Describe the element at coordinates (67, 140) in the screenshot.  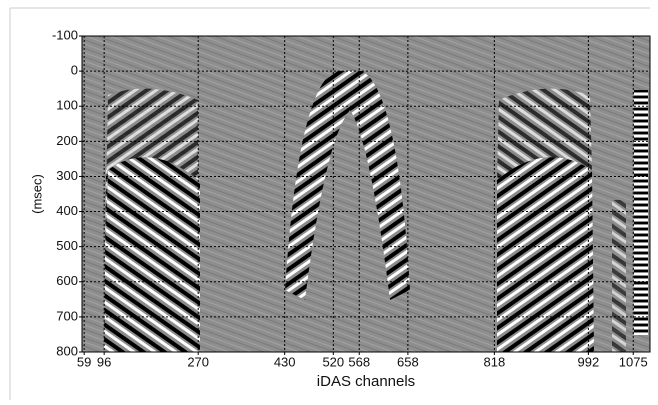
I see `y-tick-label: 200` at that location.